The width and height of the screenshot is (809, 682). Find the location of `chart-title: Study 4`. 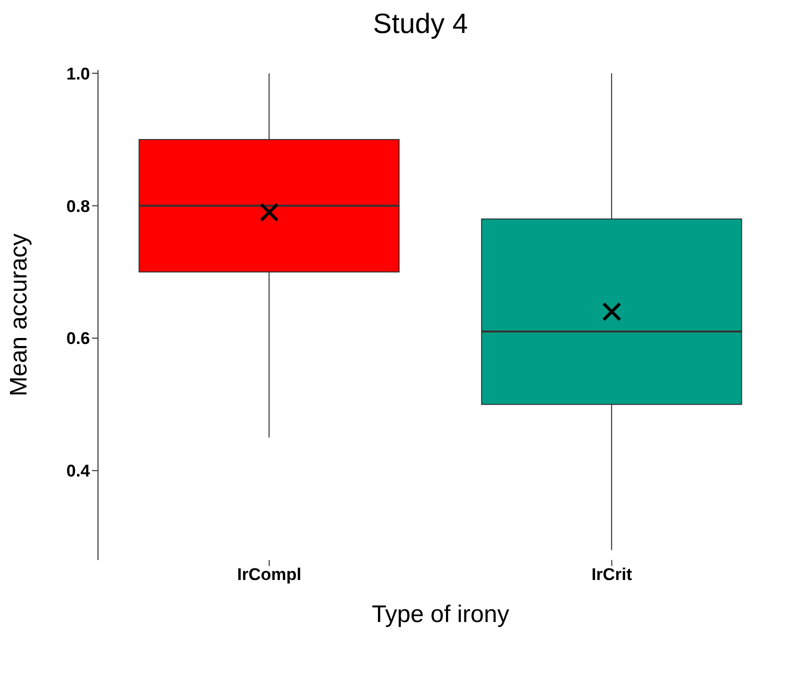

chart-title: Study 4 is located at coordinates (420, 24).